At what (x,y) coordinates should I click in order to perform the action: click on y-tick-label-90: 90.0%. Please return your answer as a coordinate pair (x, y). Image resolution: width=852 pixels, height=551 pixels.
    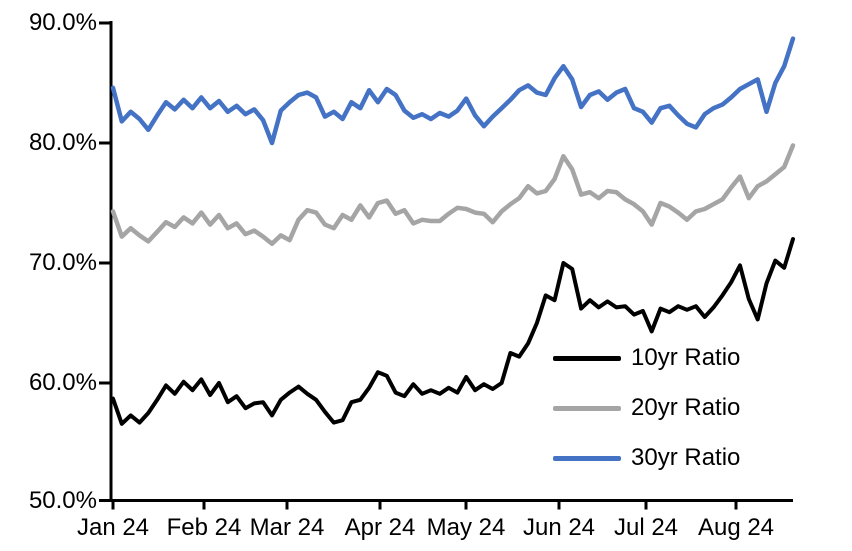
    Looking at the image, I should click on (62, 22).